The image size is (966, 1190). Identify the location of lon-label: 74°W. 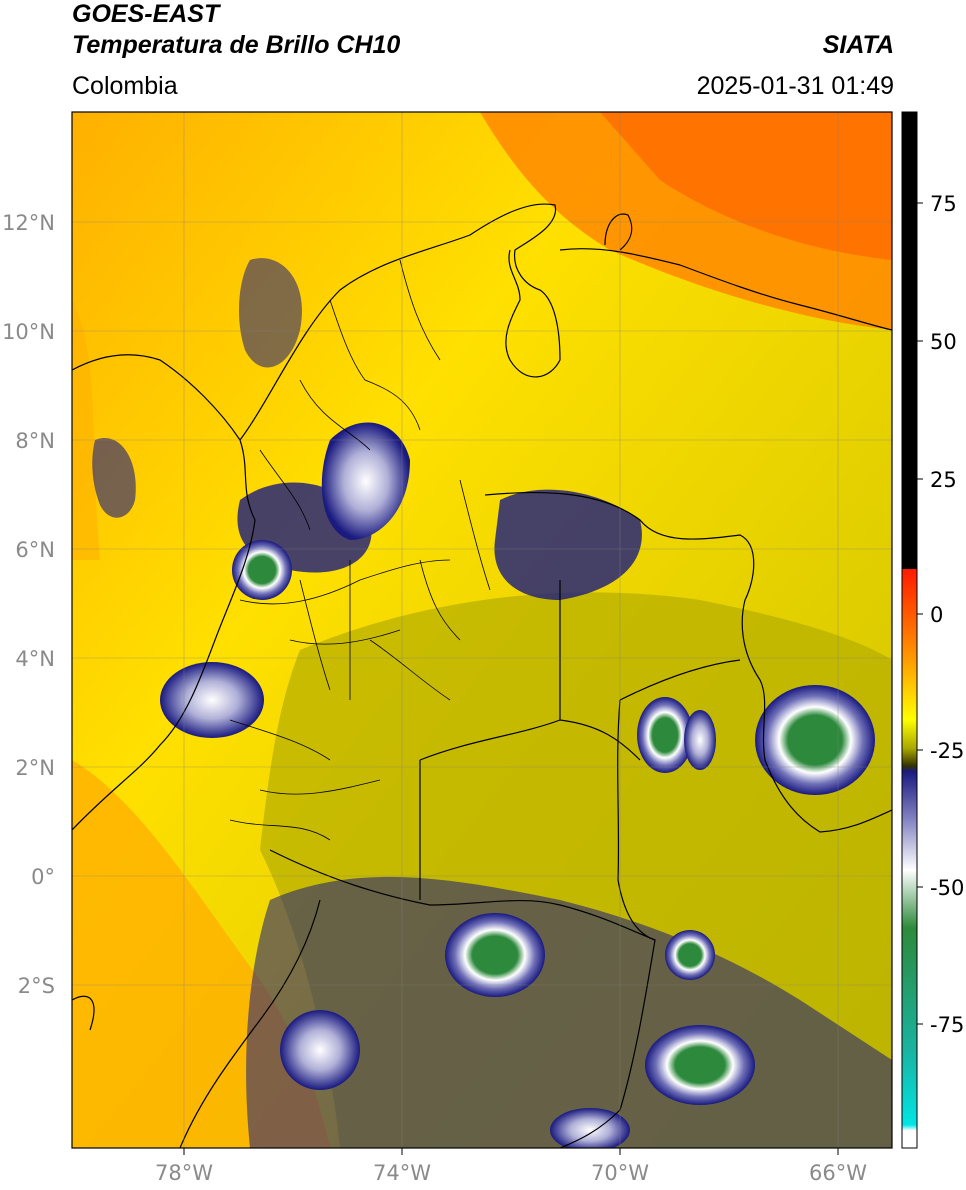
(402, 1173).